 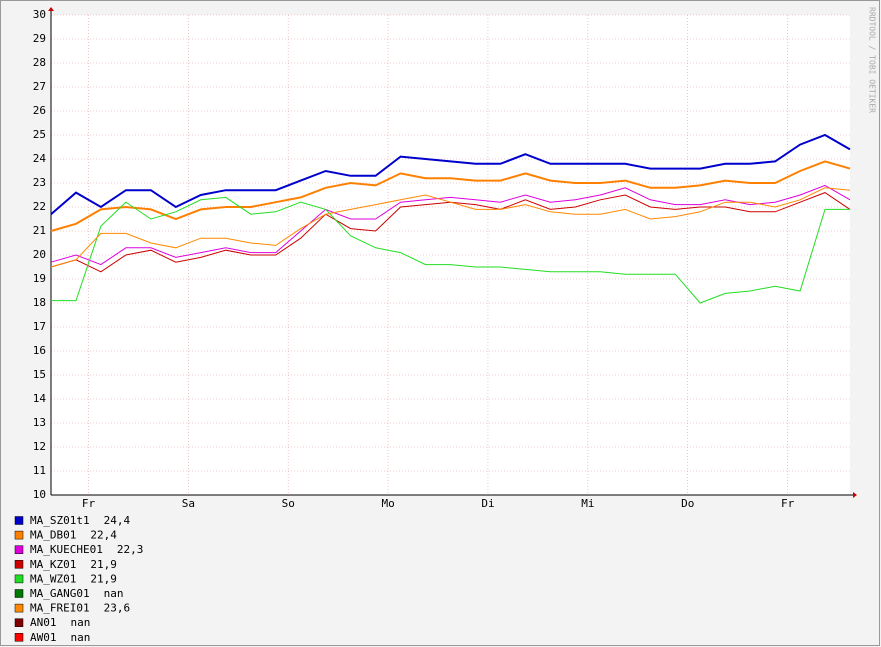 What do you see at coordinates (39, 470) in the screenshot?
I see `y-tick-label: 11` at bounding box center [39, 470].